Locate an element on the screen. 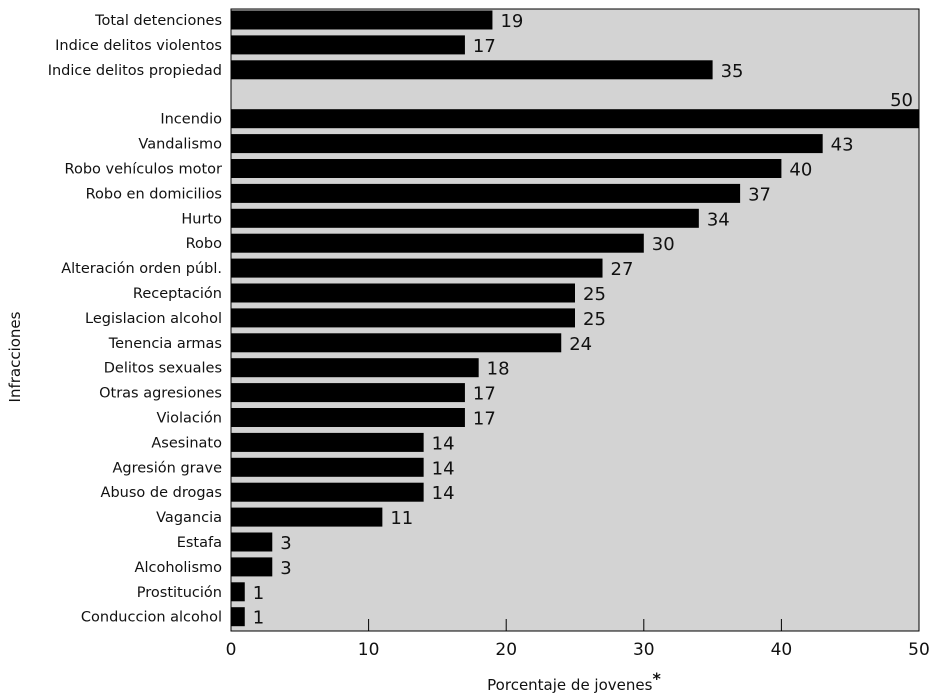  value-label: 19 is located at coordinates (511, 21).